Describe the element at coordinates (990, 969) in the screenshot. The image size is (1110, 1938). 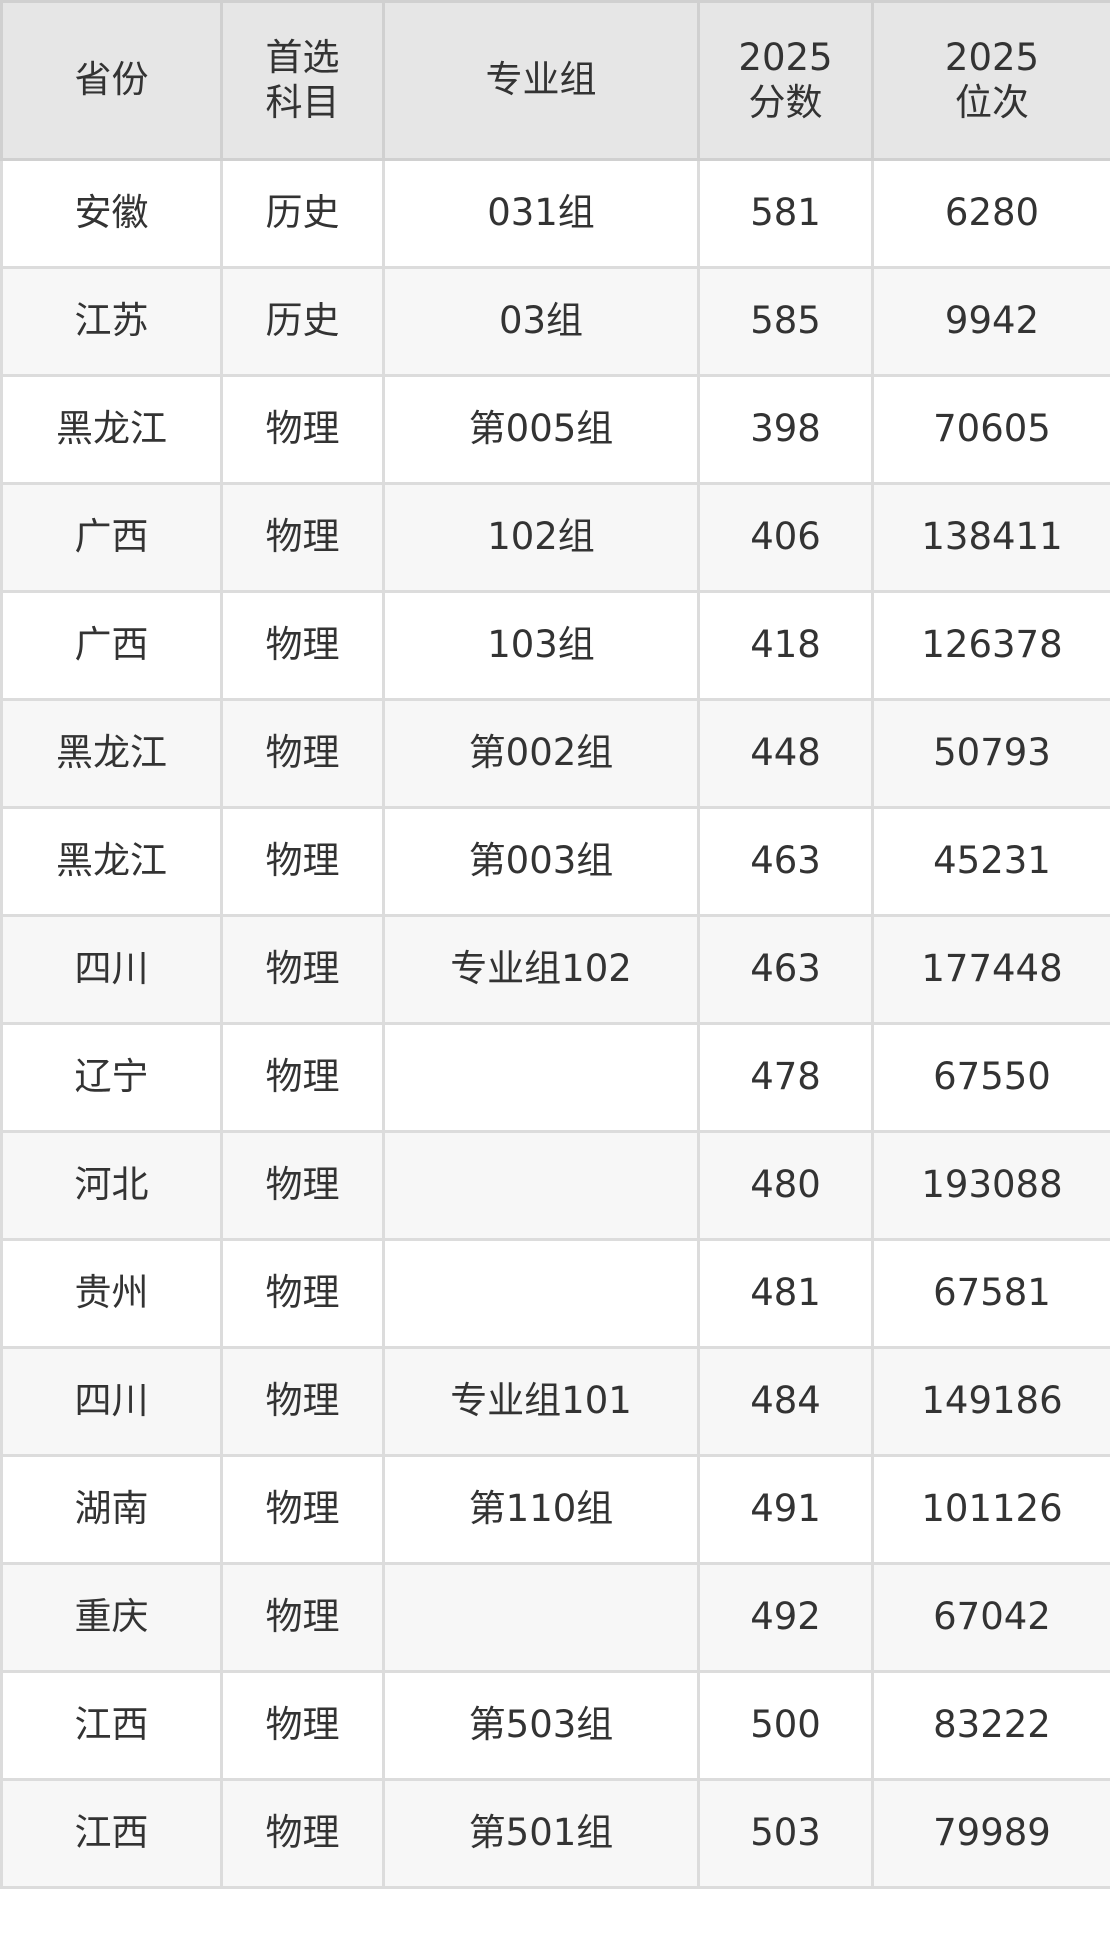
I see `cell-rank: 177448` at that location.